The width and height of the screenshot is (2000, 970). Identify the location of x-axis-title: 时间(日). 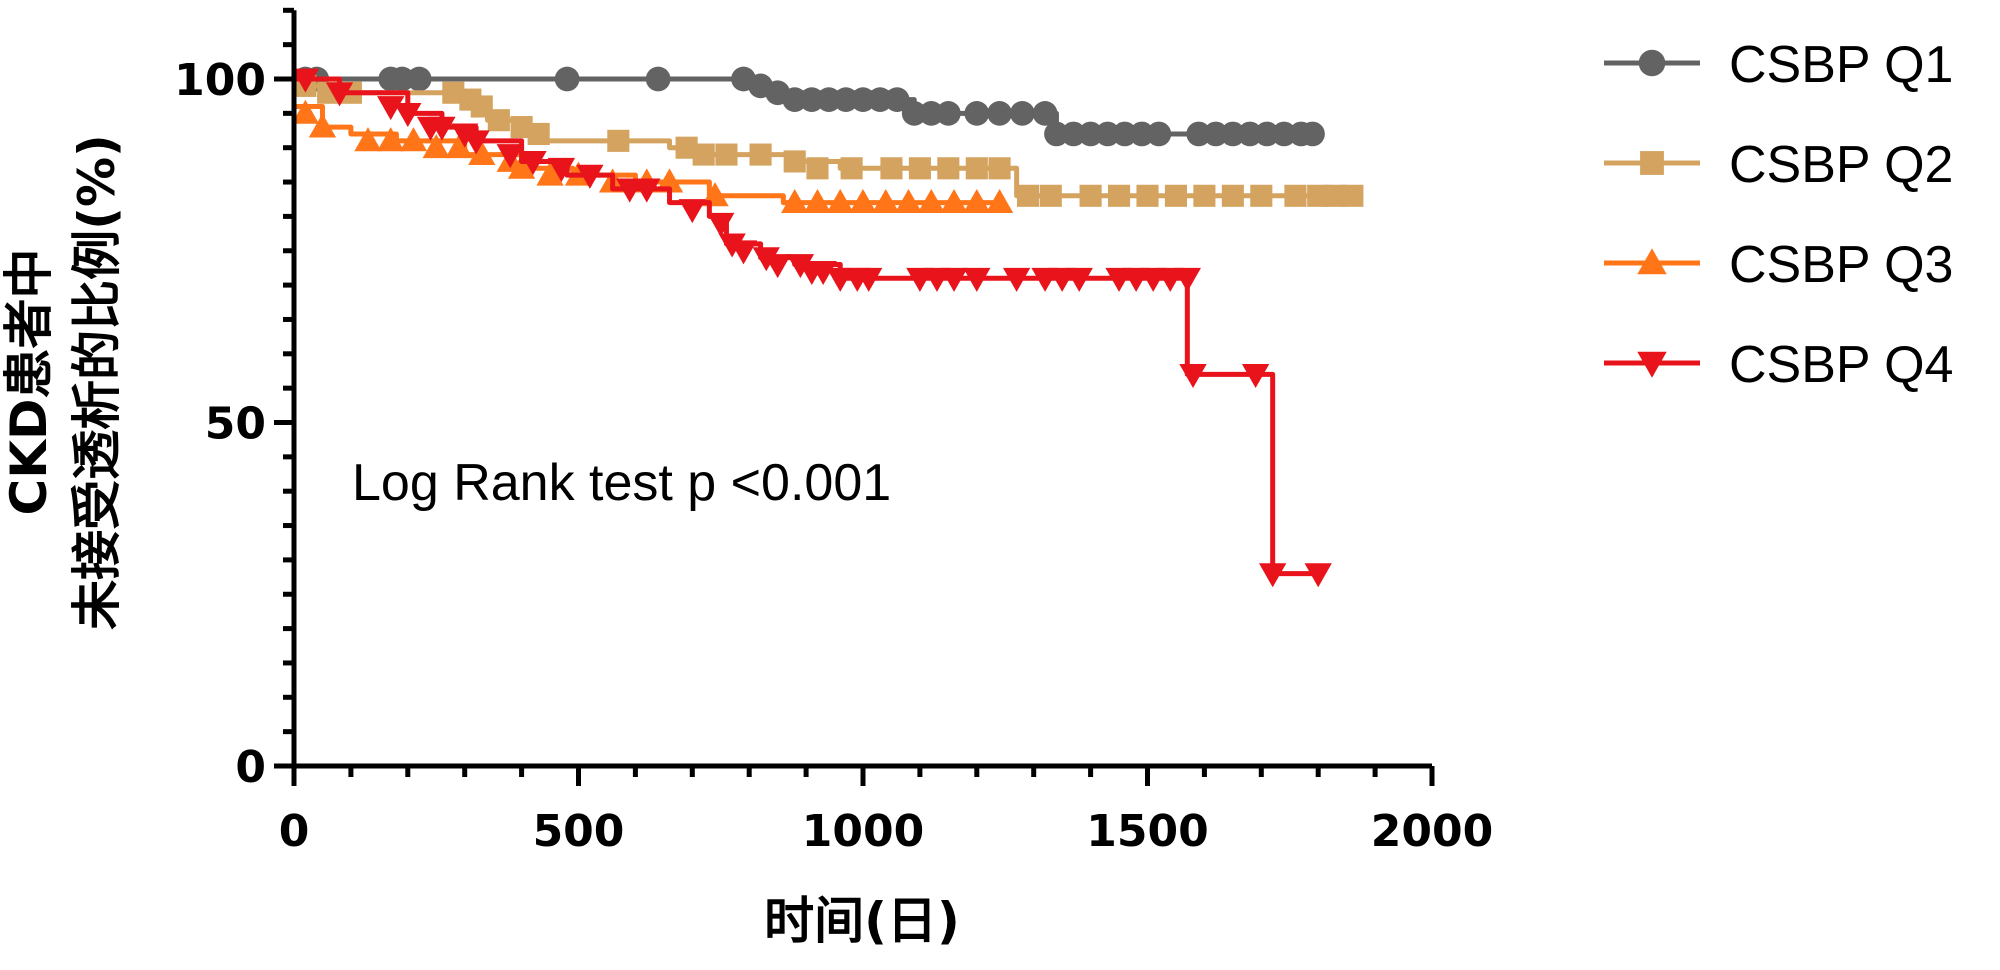
(862, 921).